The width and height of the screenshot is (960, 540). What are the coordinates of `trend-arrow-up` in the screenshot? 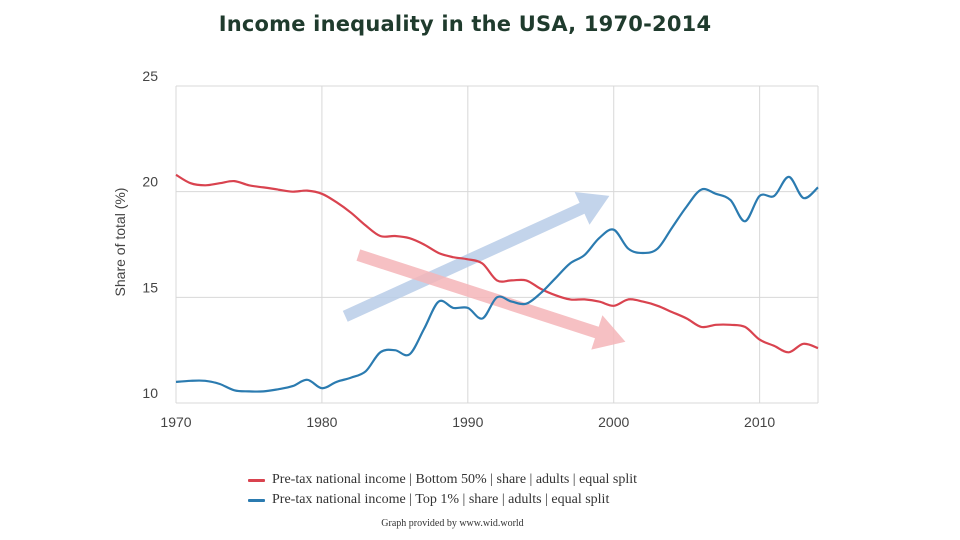 It's located at (476, 257).